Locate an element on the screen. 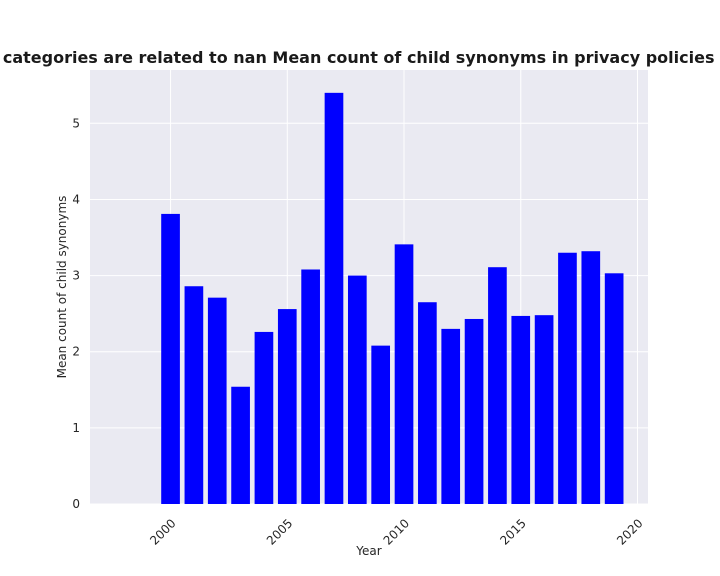 This screenshot has height=576, width=720. bar-2003 is located at coordinates (240, 445).